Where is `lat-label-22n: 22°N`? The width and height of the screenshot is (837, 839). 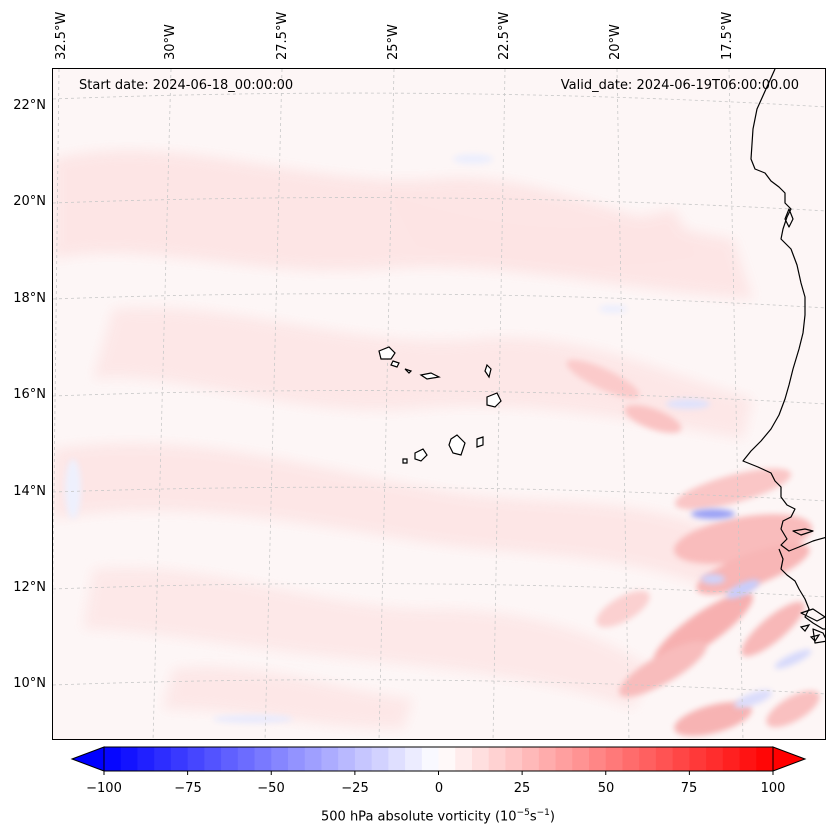 lat-label-22n: 22°N is located at coordinates (29, 105).